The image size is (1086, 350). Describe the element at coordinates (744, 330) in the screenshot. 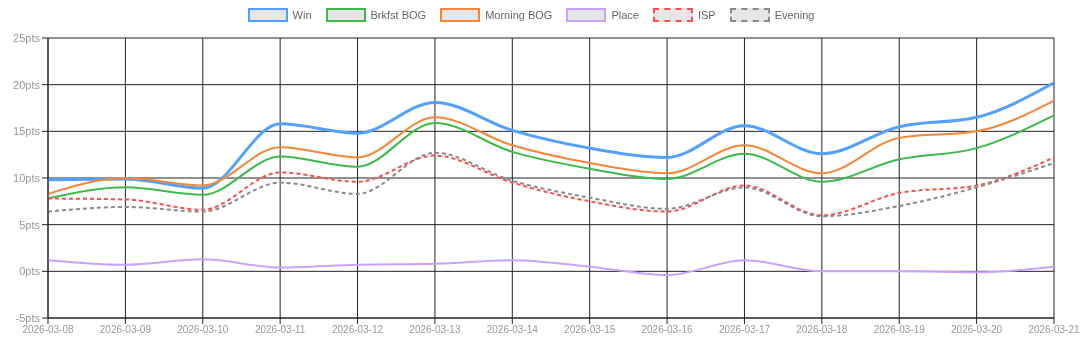

I see `x-tick-label: 2026-03-17` at that location.